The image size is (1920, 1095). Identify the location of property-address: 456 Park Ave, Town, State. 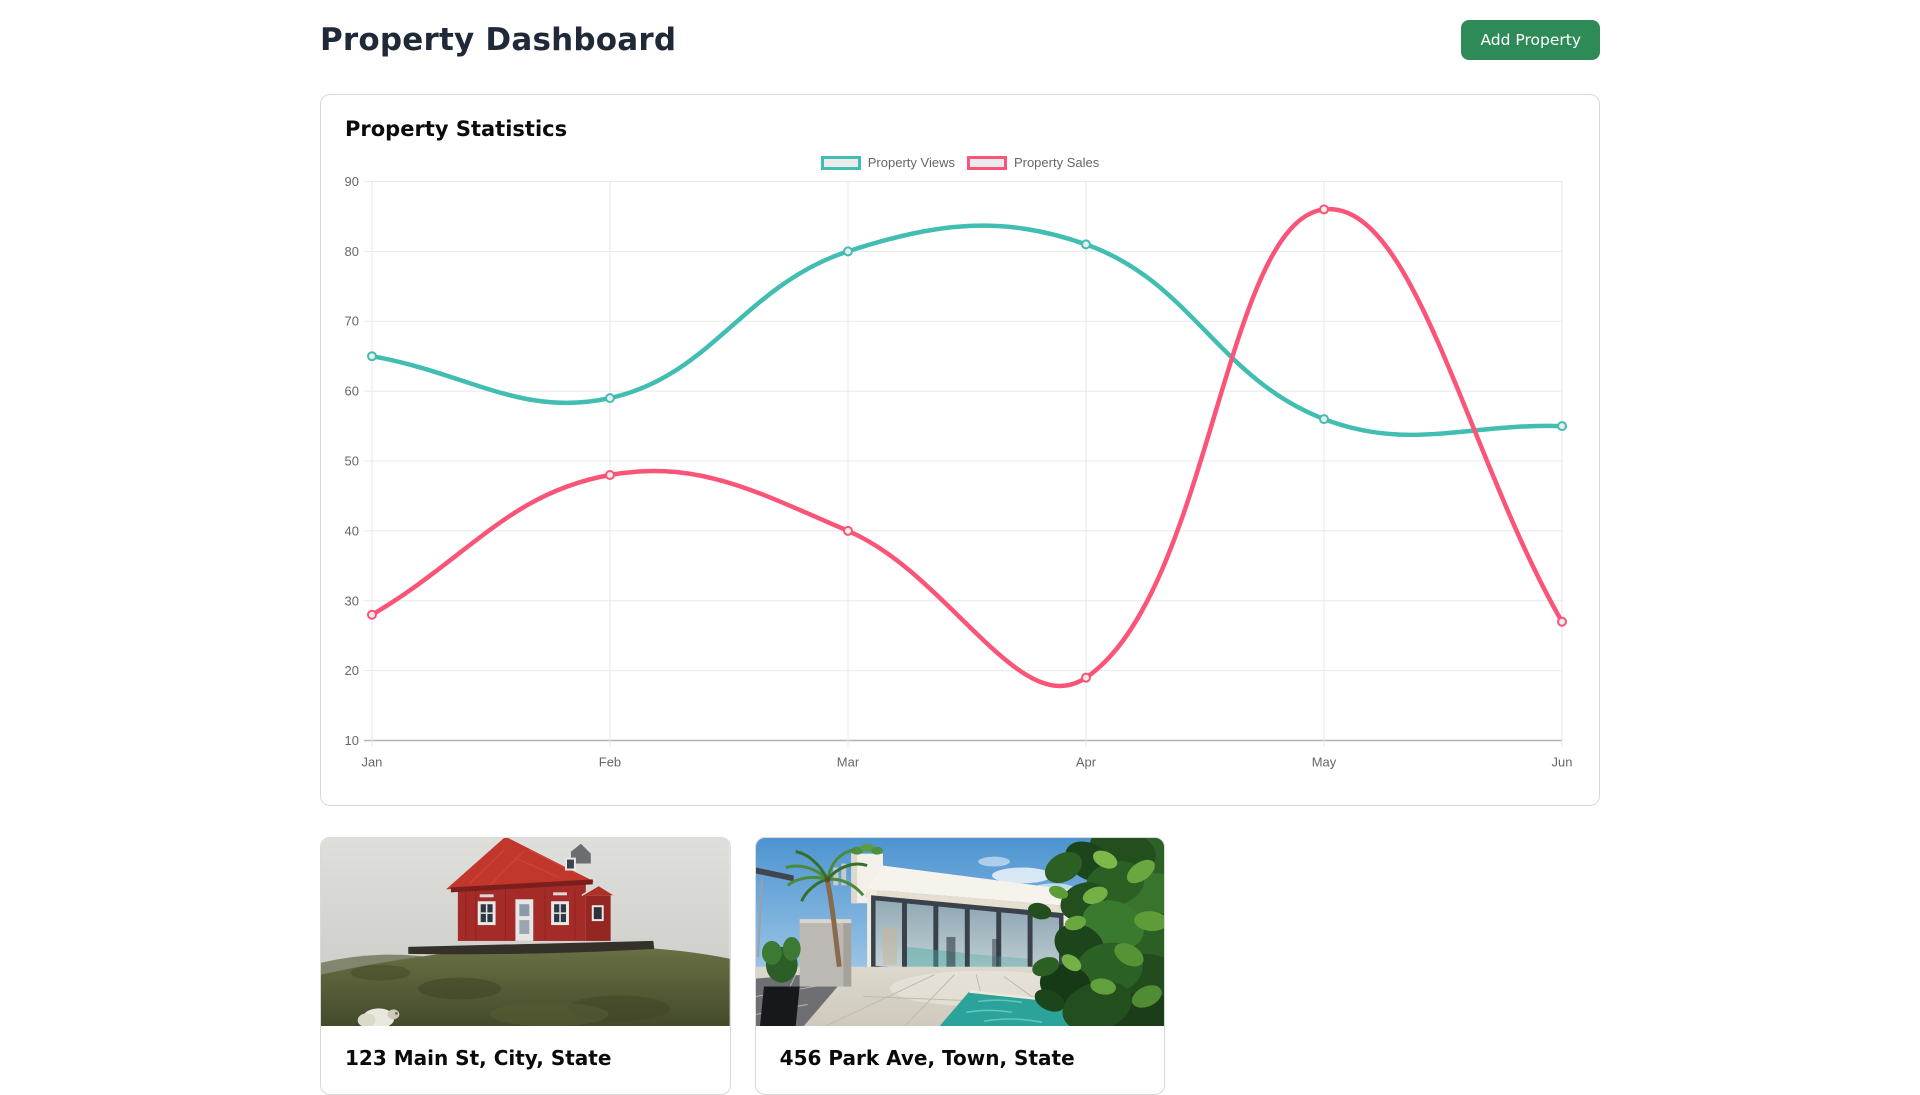
(927, 1058).